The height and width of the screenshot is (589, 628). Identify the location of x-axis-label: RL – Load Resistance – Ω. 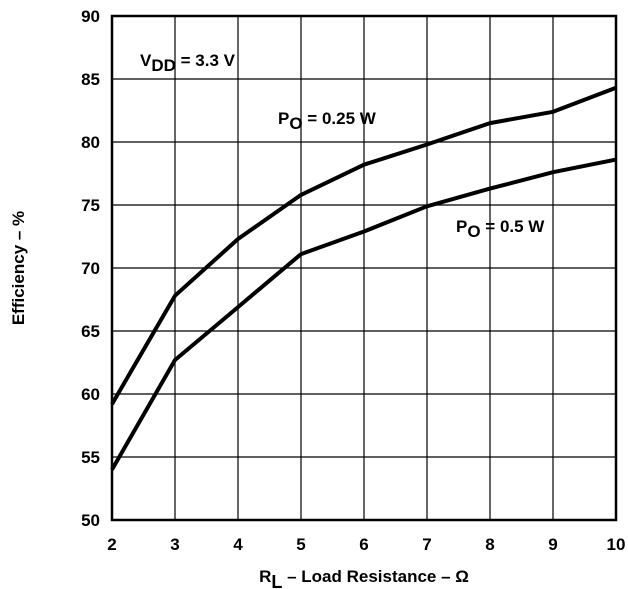
(364, 578).